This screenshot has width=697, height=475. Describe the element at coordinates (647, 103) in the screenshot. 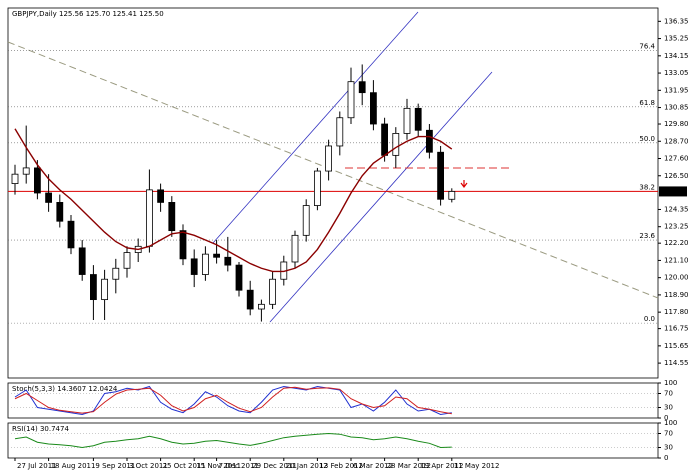

I see `fib-label: 61.8` at that location.